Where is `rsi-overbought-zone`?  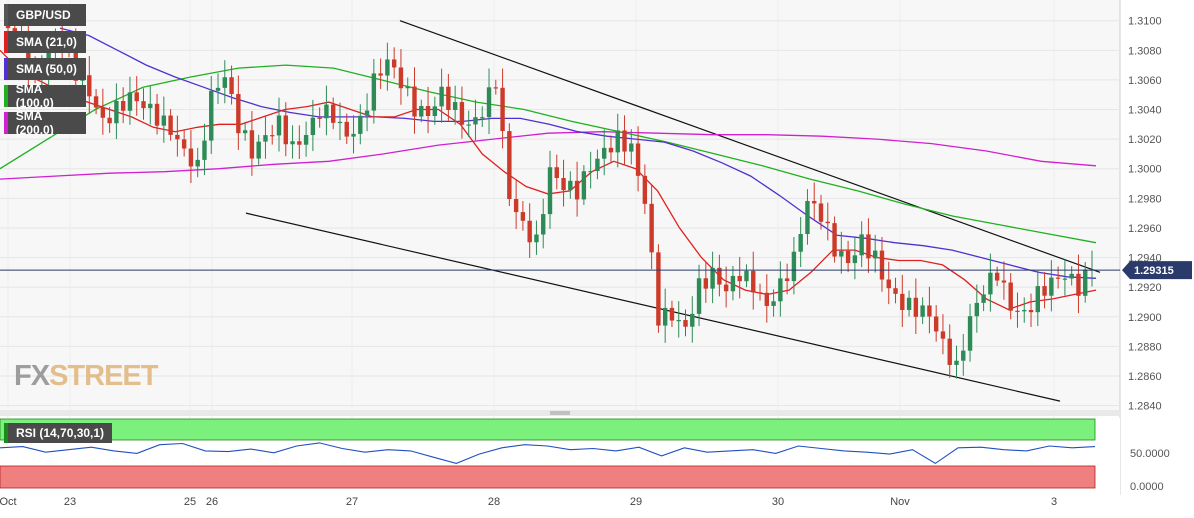 rsi-overbought-zone is located at coordinates (548, 429).